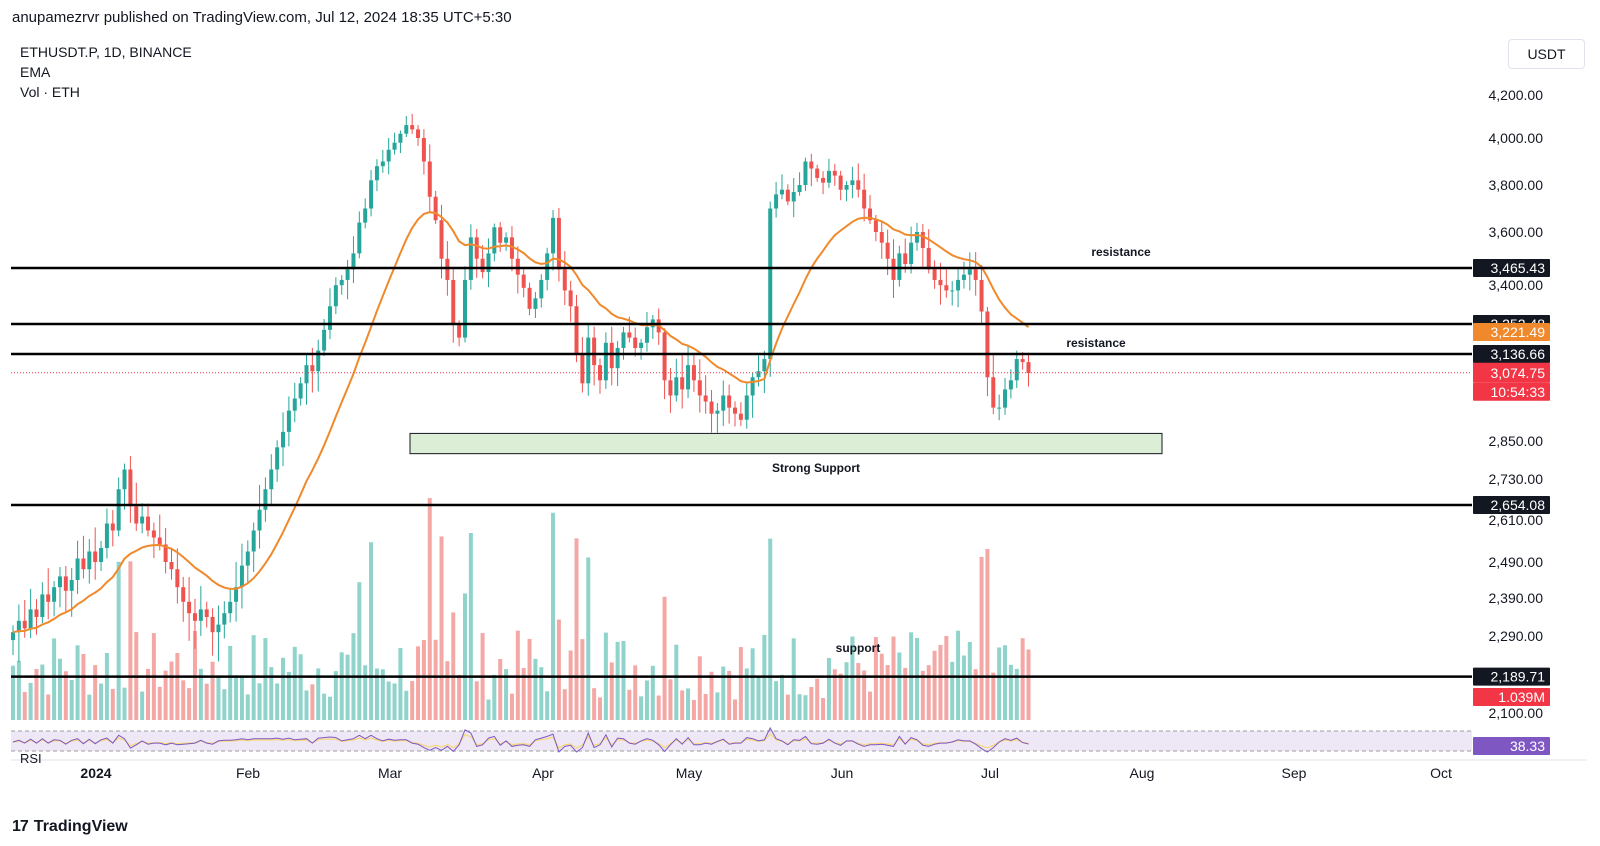  What do you see at coordinates (106, 72) in the screenshot?
I see `chart-legend: ETHUSDT.P, 1D, BINANCE EMA Vol · ETH` at bounding box center [106, 72].